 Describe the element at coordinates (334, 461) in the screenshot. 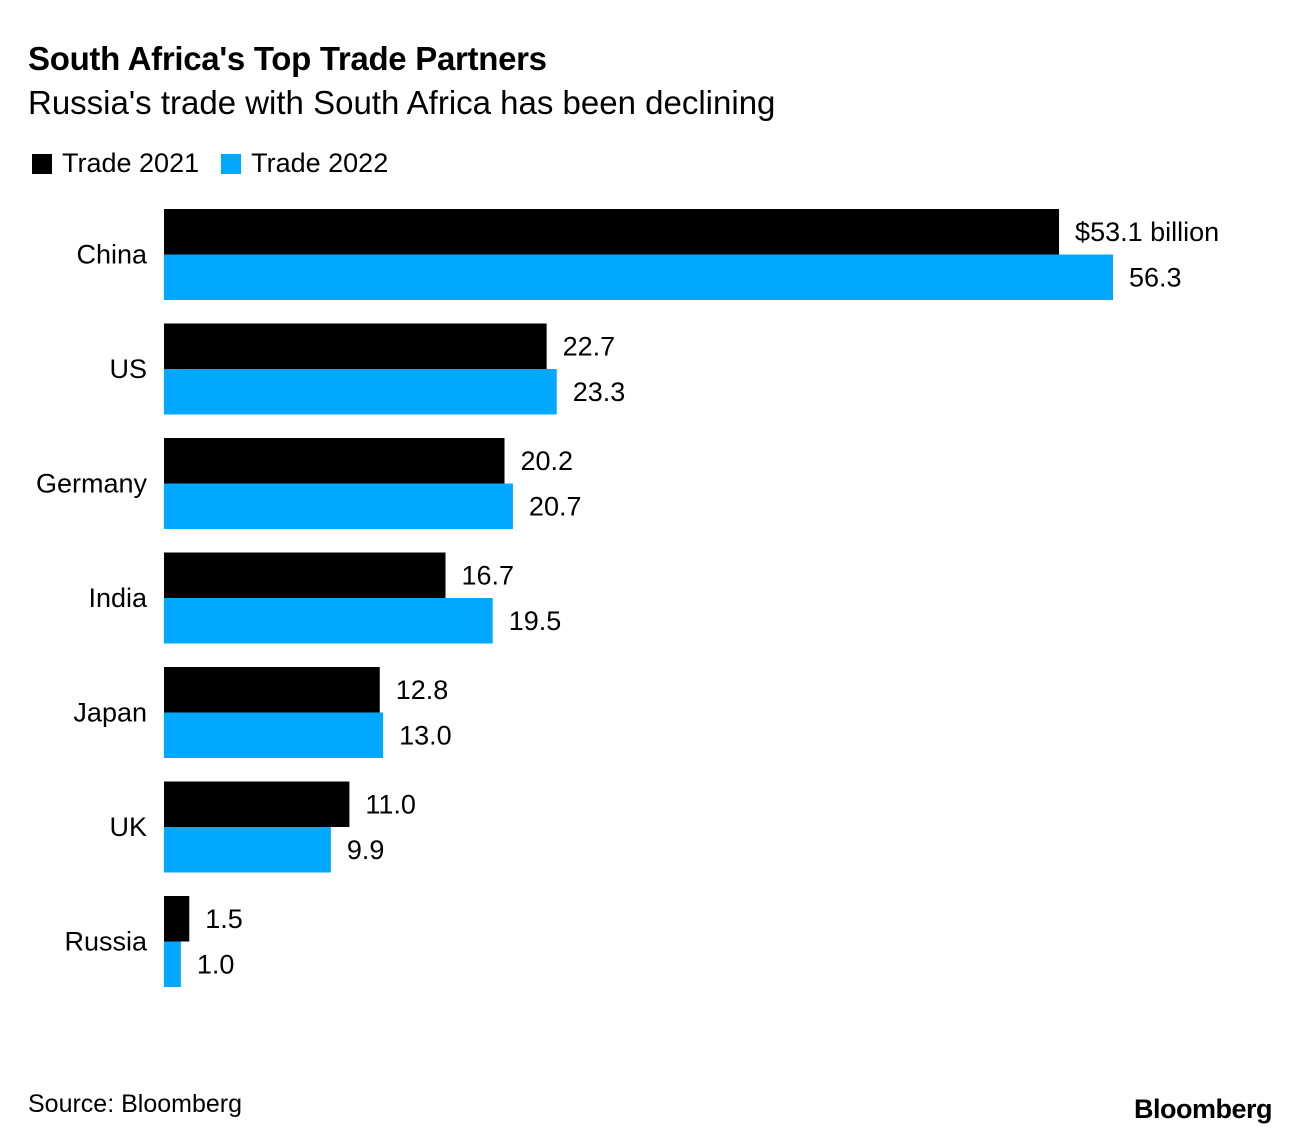

I see `bar-germany-trade-2021` at that location.